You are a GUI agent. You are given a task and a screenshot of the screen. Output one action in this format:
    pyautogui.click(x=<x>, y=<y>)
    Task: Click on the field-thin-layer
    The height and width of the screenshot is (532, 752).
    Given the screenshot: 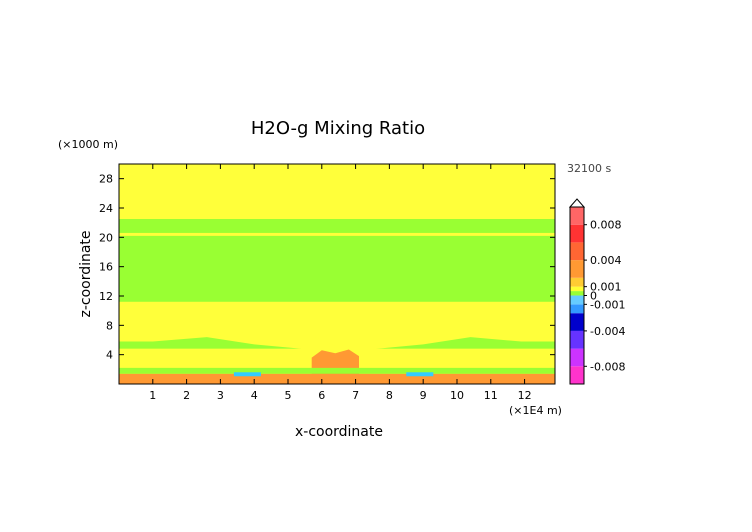 What is the action you would take?
    pyautogui.click(x=337, y=234)
    